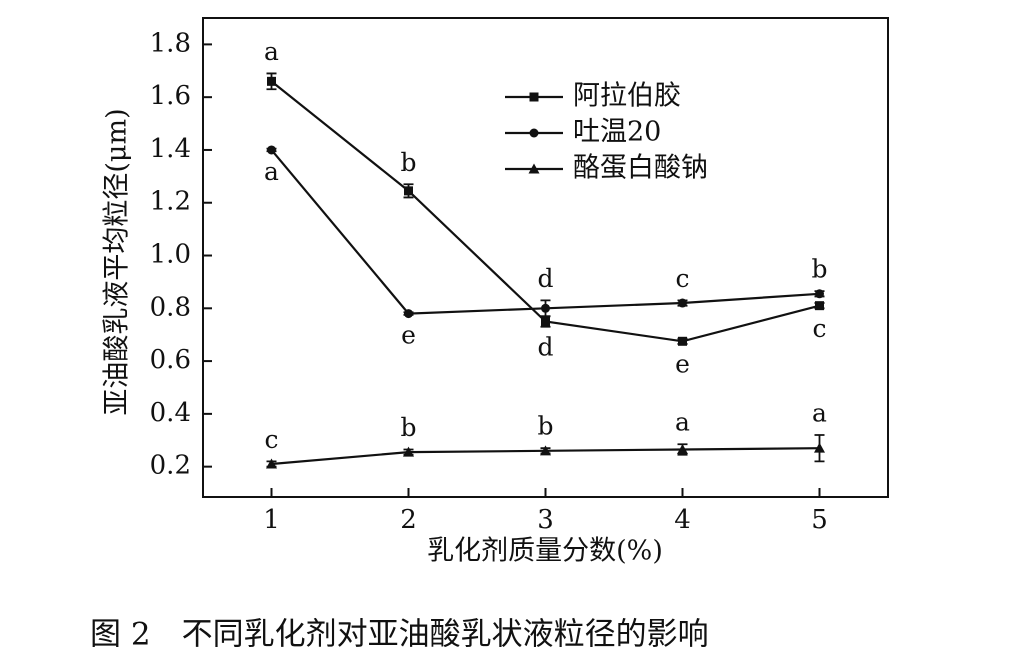 This screenshot has height=670, width=1024. What do you see at coordinates (170, 149) in the screenshot?
I see `y-tick-label: 1.4` at bounding box center [170, 149].